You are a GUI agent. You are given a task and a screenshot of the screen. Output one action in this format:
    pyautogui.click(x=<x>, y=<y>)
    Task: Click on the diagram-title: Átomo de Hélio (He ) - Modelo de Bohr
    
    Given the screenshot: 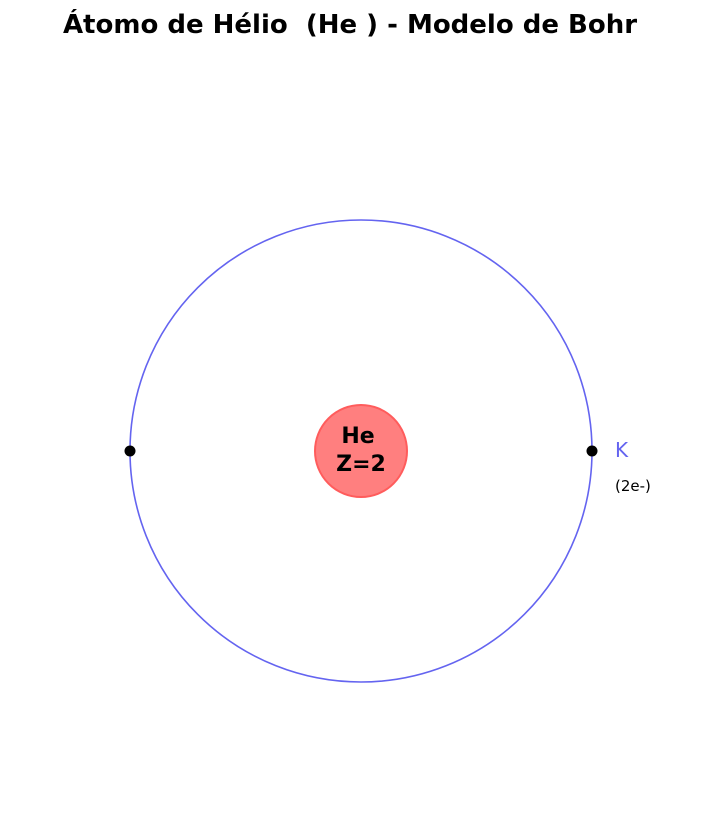 What is the action you would take?
    pyautogui.click(x=350, y=25)
    